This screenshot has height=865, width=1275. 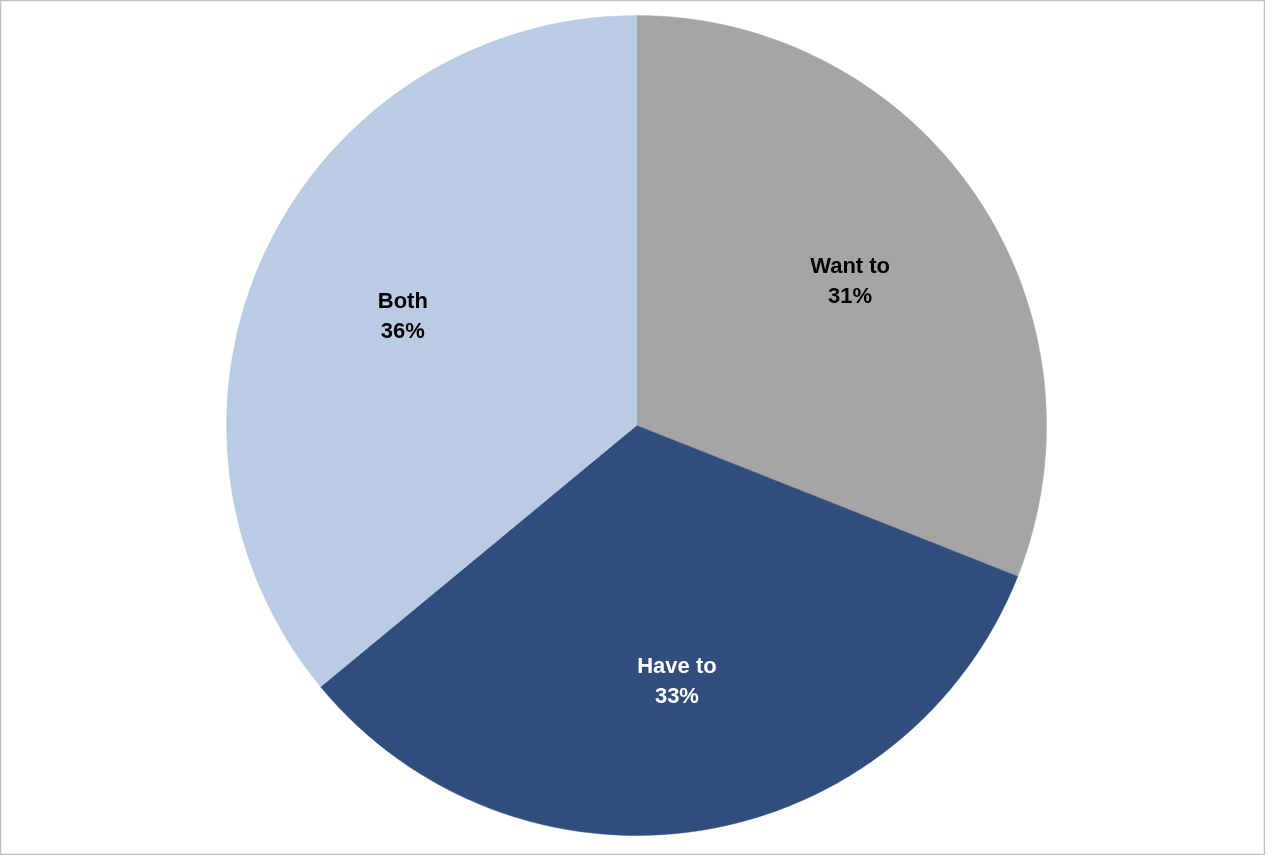 What do you see at coordinates (402, 301) in the screenshot?
I see `slice-label: Both` at bounding box center [402, 301].